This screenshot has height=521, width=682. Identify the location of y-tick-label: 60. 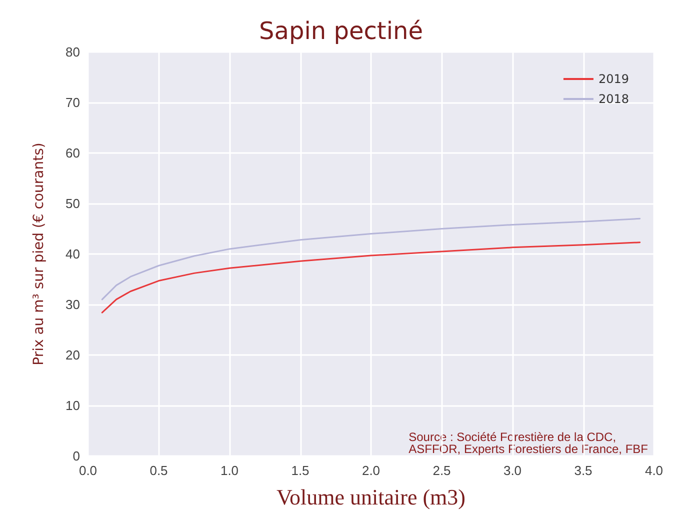
(73, 153).